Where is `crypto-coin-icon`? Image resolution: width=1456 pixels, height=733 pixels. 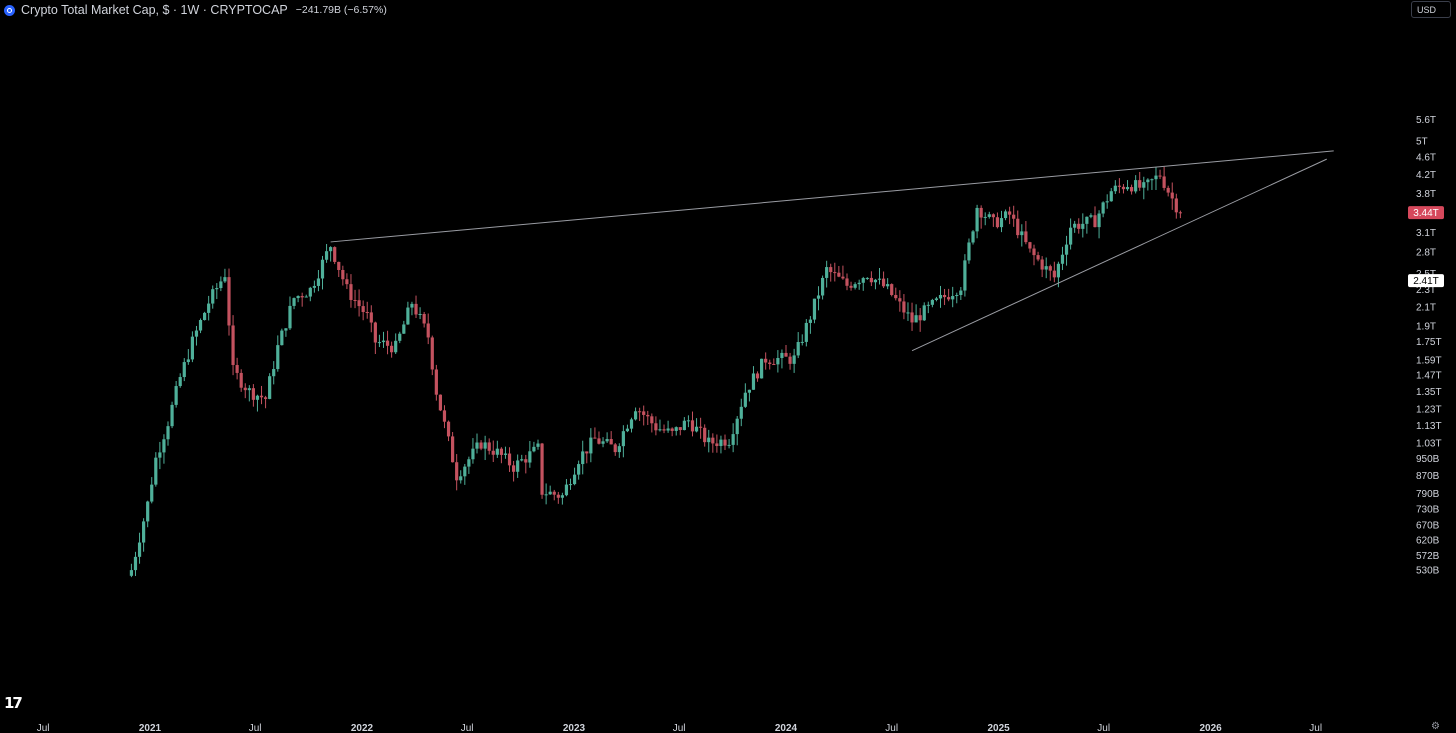
crypto-coin-icon is located at coordinates (9, 10).